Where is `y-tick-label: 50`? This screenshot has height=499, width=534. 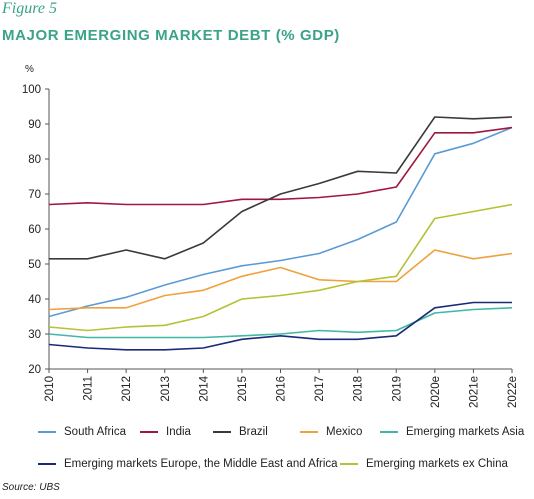
y-tick-label: 50 is located at coordinates (34, 265).